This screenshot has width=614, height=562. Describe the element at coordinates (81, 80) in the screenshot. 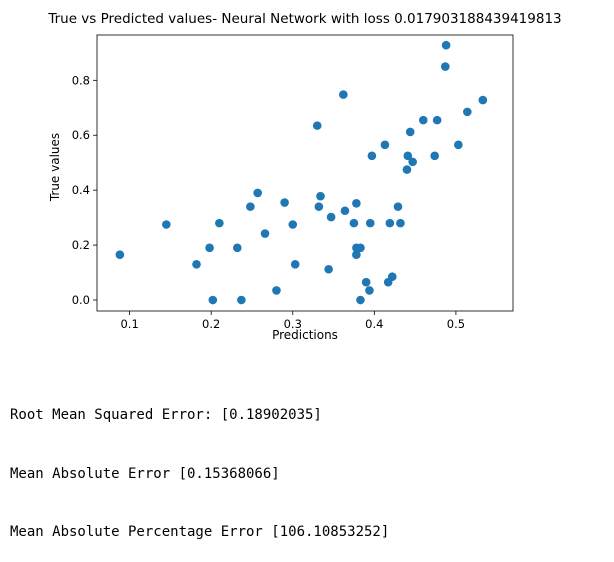

I see `y-tick-label: 0.8` at that location.